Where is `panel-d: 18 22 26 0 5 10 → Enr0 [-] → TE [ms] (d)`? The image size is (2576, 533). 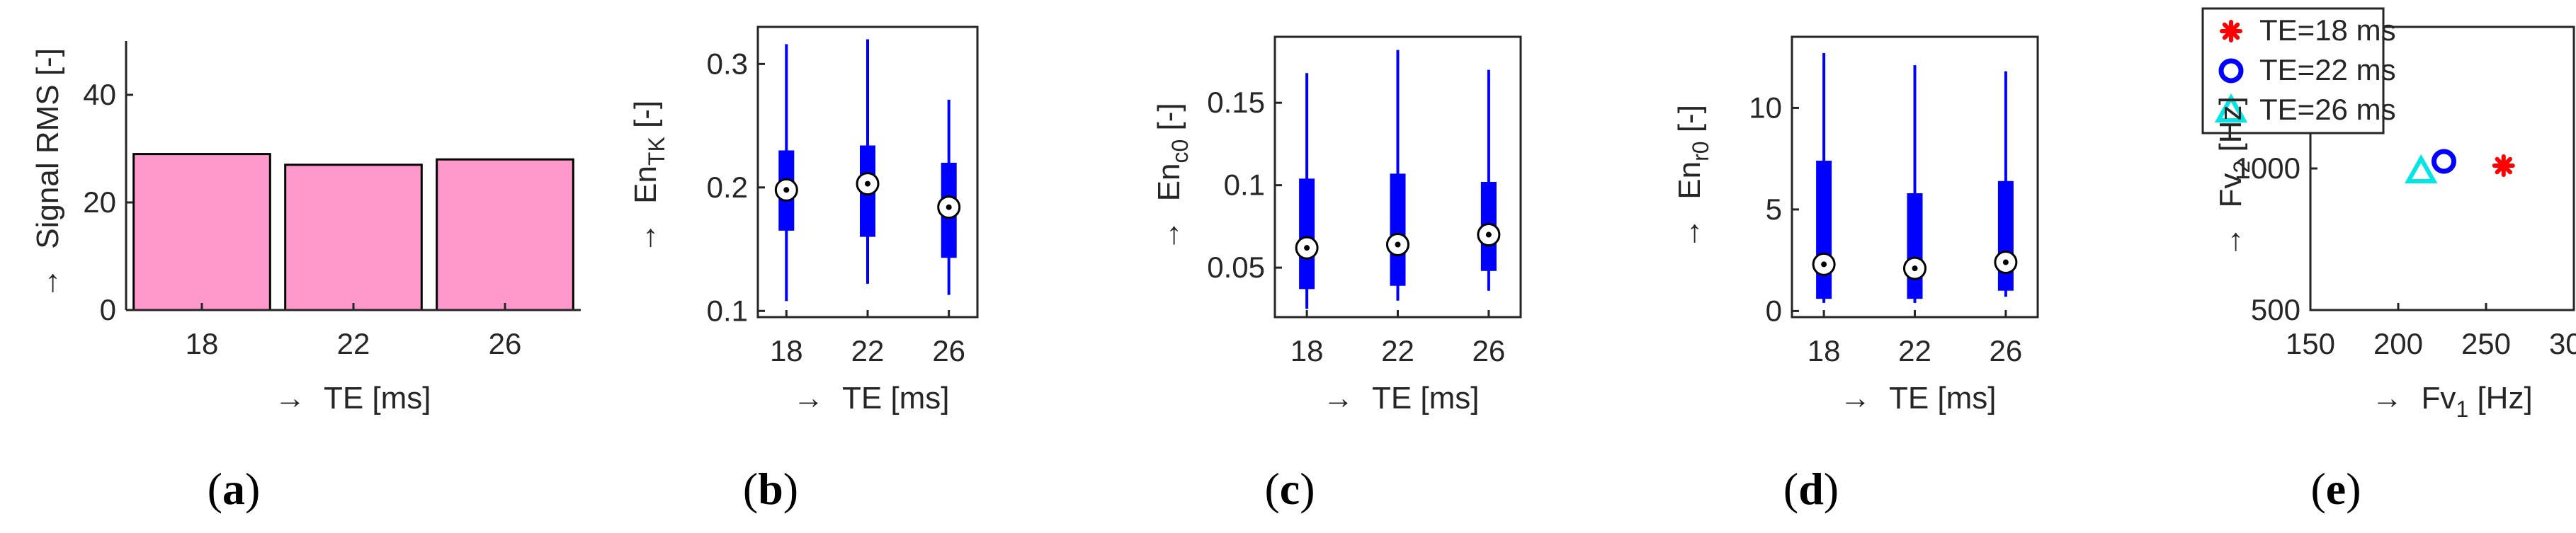 panel-d: 18 22 26 0 5 10 → Enr0 [-] → TE [ms] (d) is located at coordinates (1855, 274).